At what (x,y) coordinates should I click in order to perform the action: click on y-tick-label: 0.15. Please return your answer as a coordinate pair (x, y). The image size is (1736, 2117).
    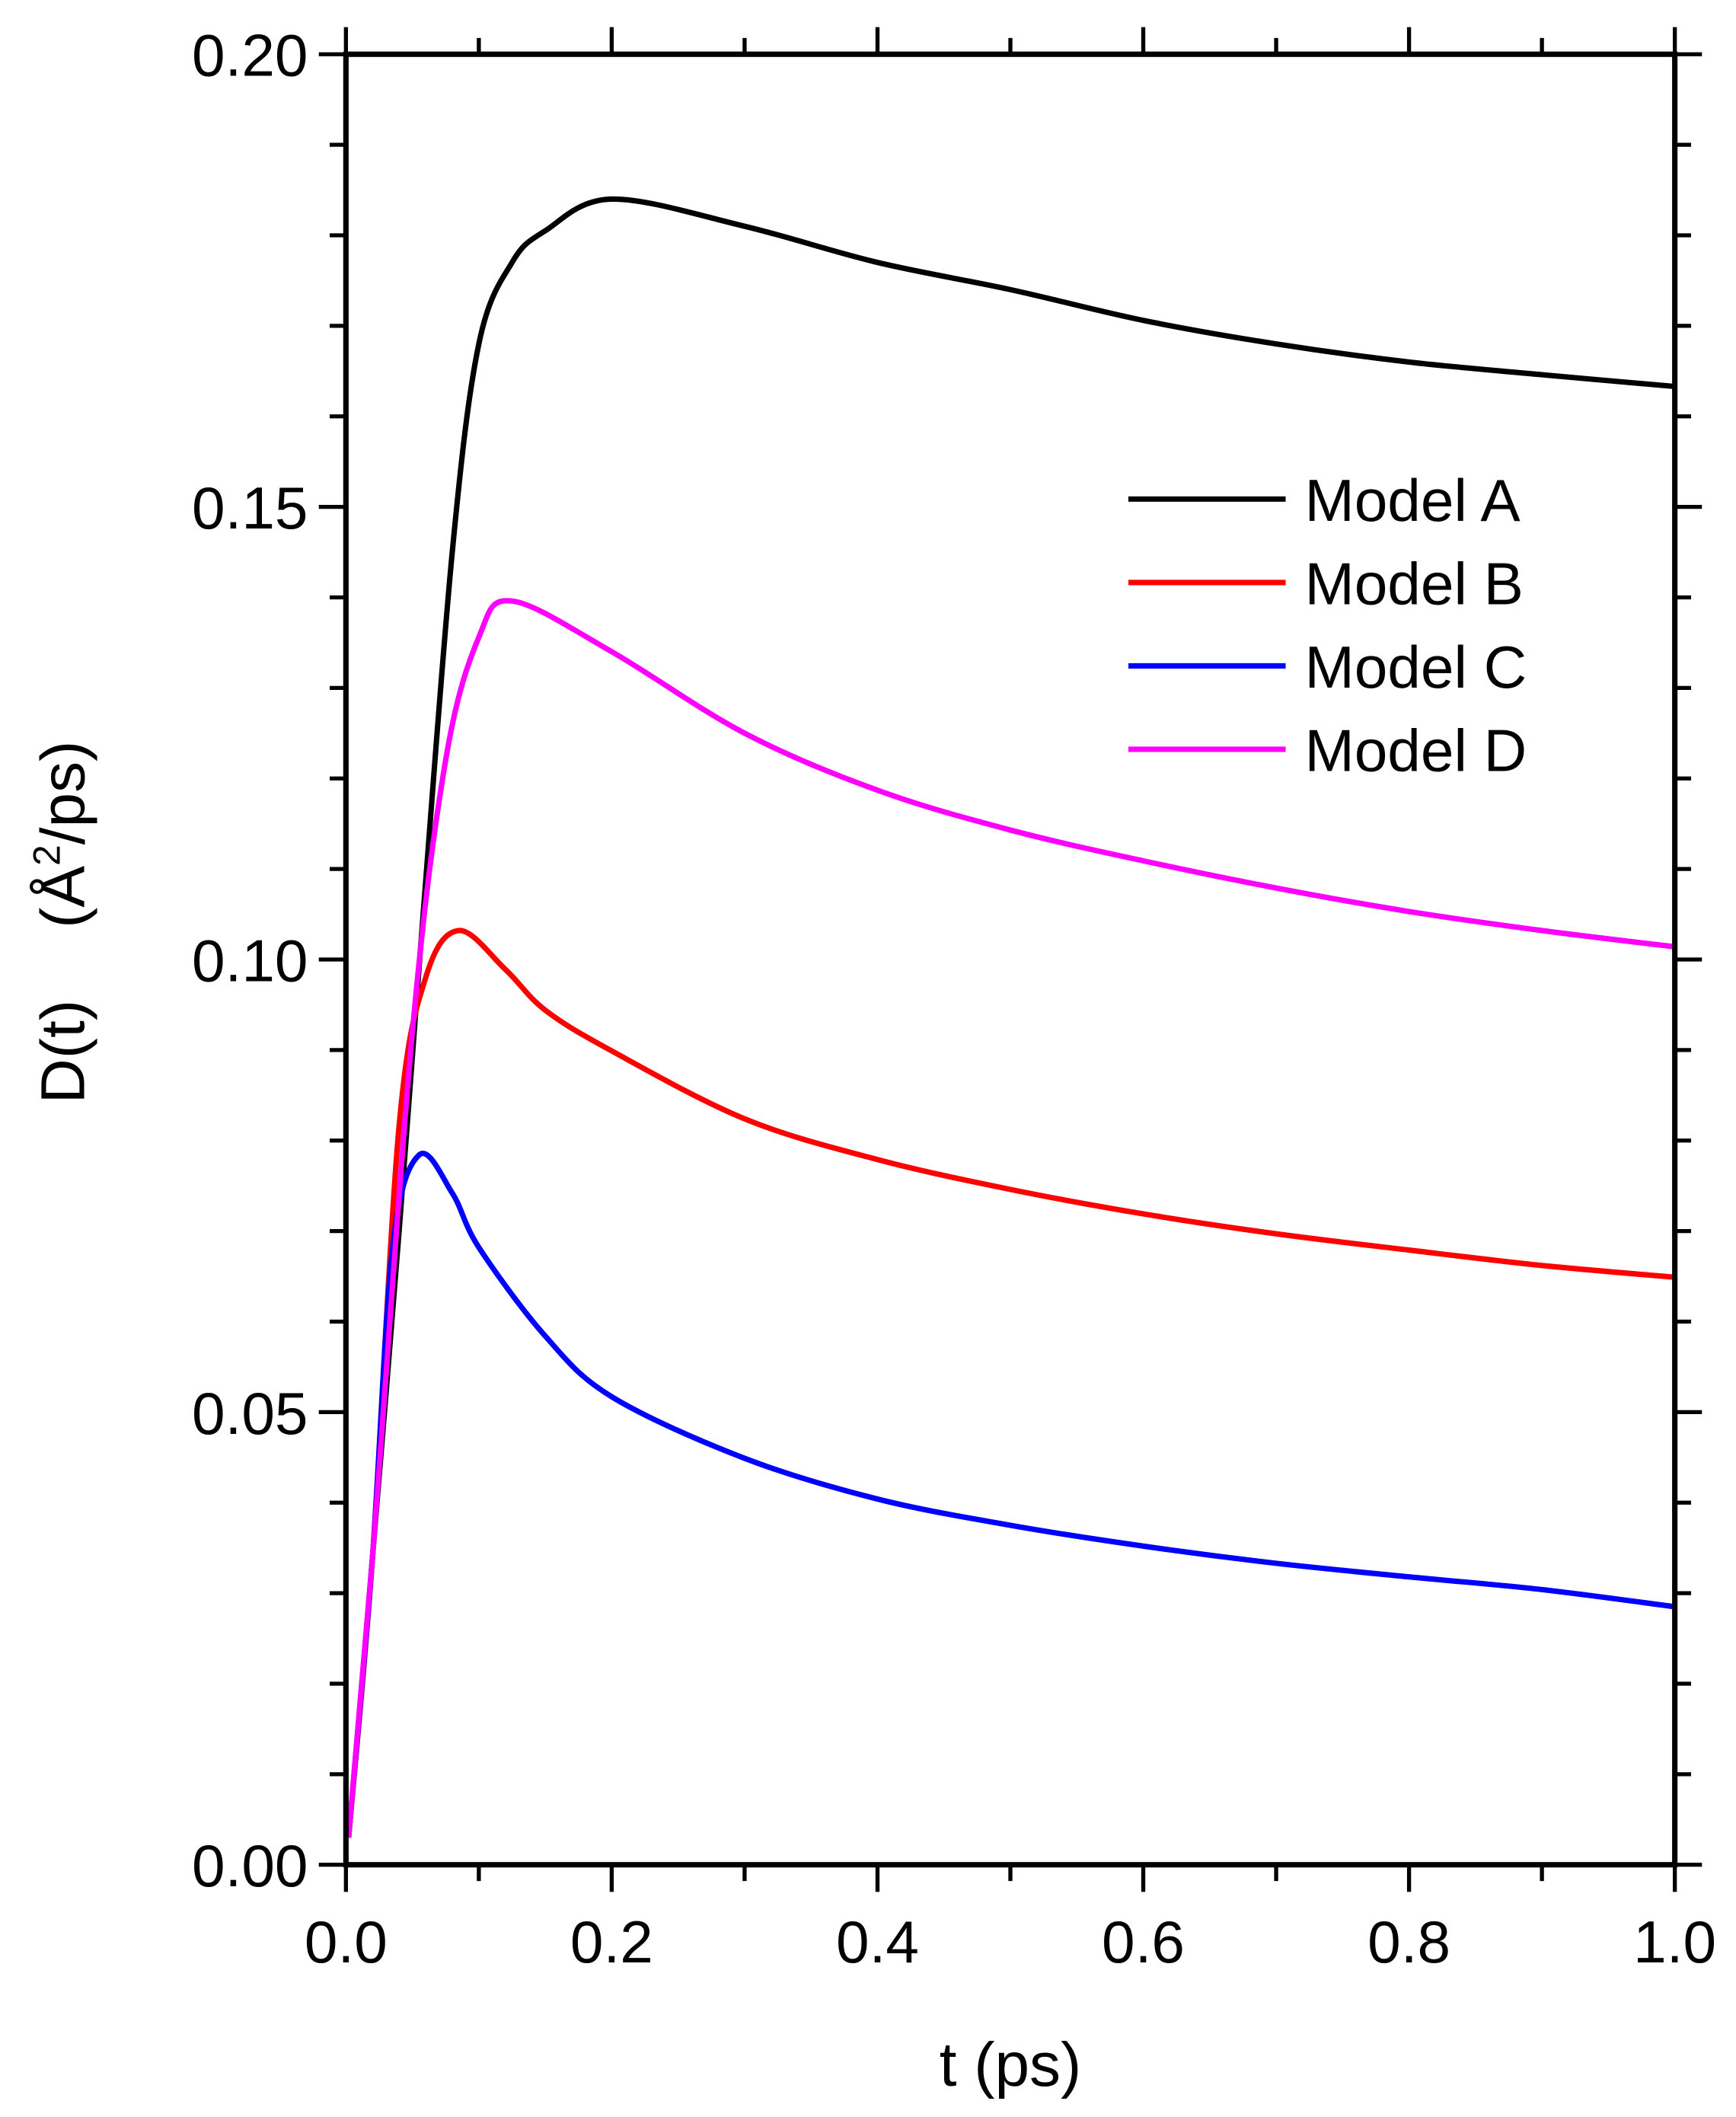
    Looking at the image, I should click on (250, 507).